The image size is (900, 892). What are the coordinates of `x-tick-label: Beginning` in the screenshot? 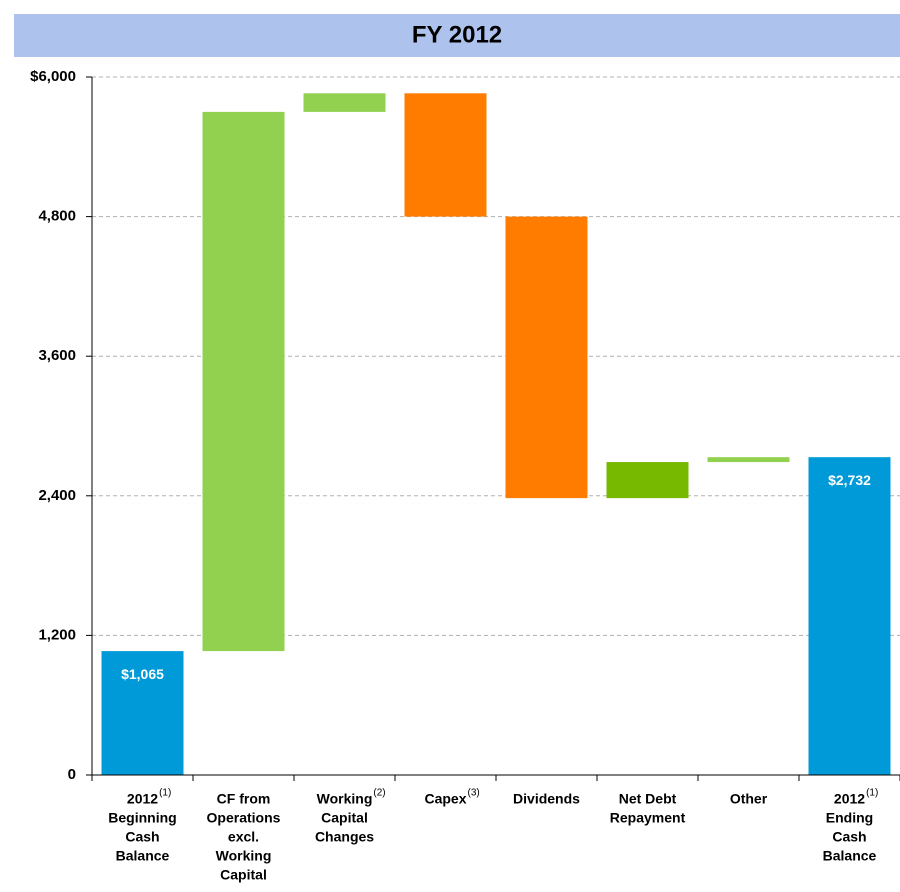 It's located at (142, 818).